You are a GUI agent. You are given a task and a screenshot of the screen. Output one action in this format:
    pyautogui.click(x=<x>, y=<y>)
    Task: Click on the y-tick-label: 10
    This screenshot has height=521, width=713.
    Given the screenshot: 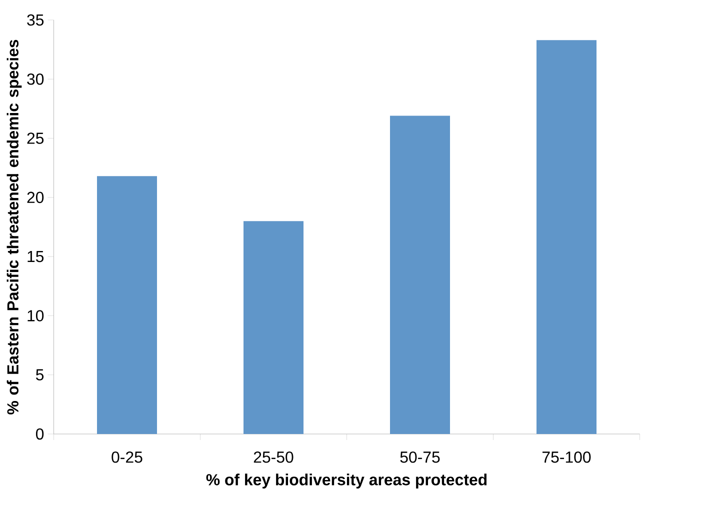 What is the action you would take?
    pyautogui.click(x=36, y=316)
    